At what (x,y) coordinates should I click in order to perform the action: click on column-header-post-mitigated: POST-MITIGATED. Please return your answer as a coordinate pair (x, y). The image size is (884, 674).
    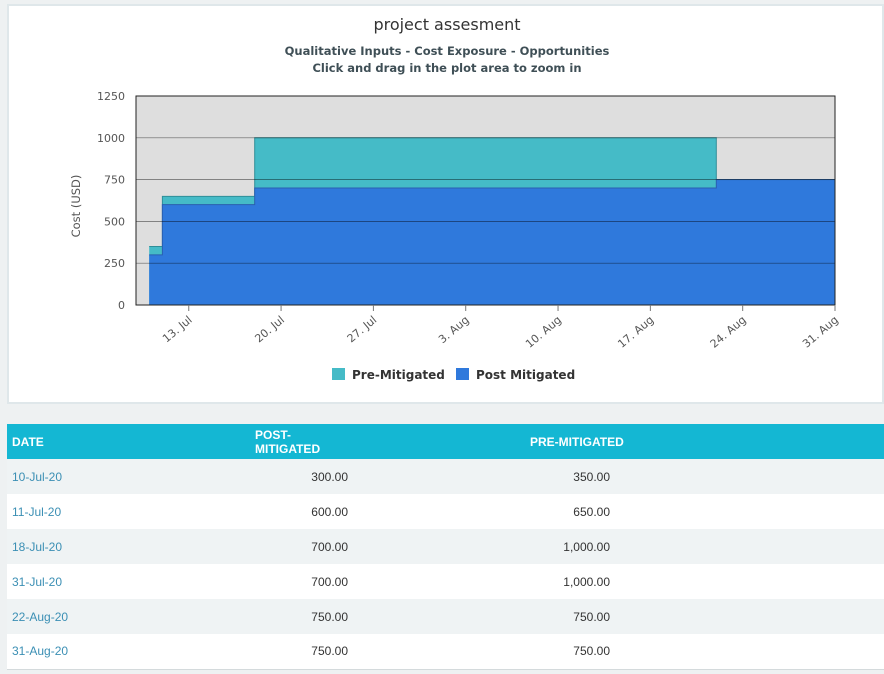
    Looking at the image, I should click on (288, 441).